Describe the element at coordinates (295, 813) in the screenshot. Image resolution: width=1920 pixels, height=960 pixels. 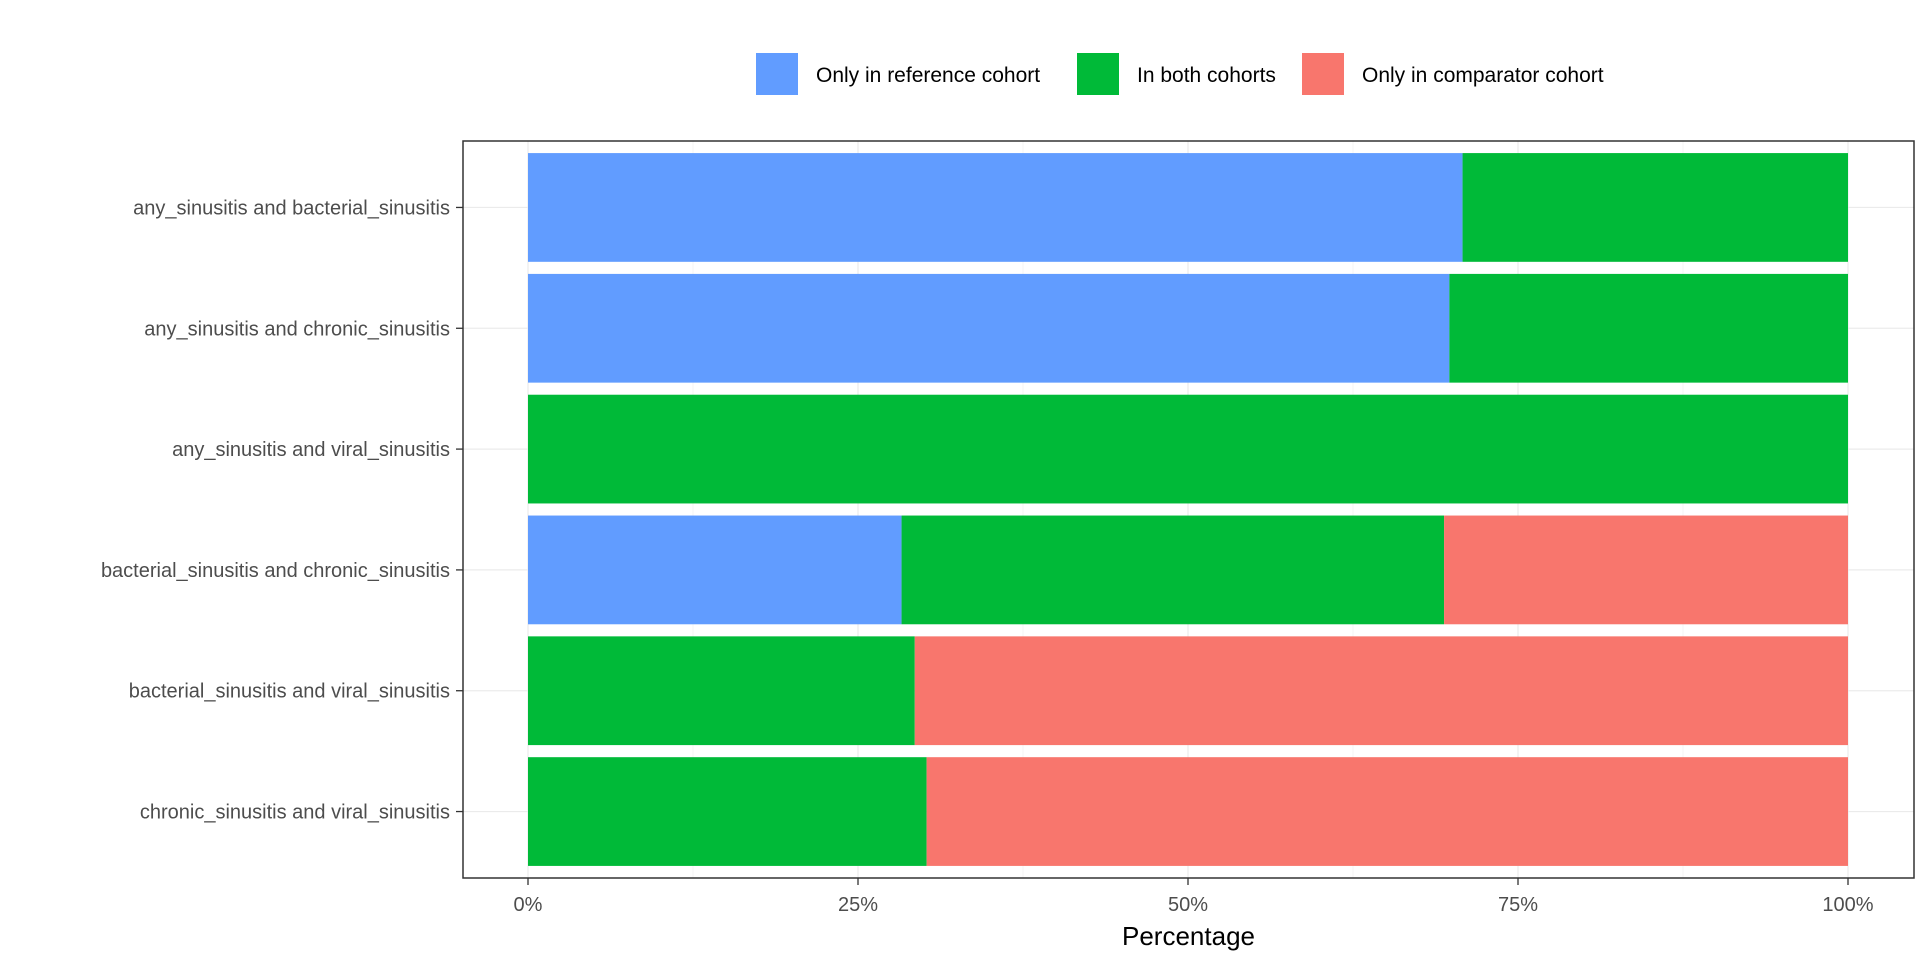
I see `y-tick-label: chronic_sinusitis and viral_sinusitis` at that location.